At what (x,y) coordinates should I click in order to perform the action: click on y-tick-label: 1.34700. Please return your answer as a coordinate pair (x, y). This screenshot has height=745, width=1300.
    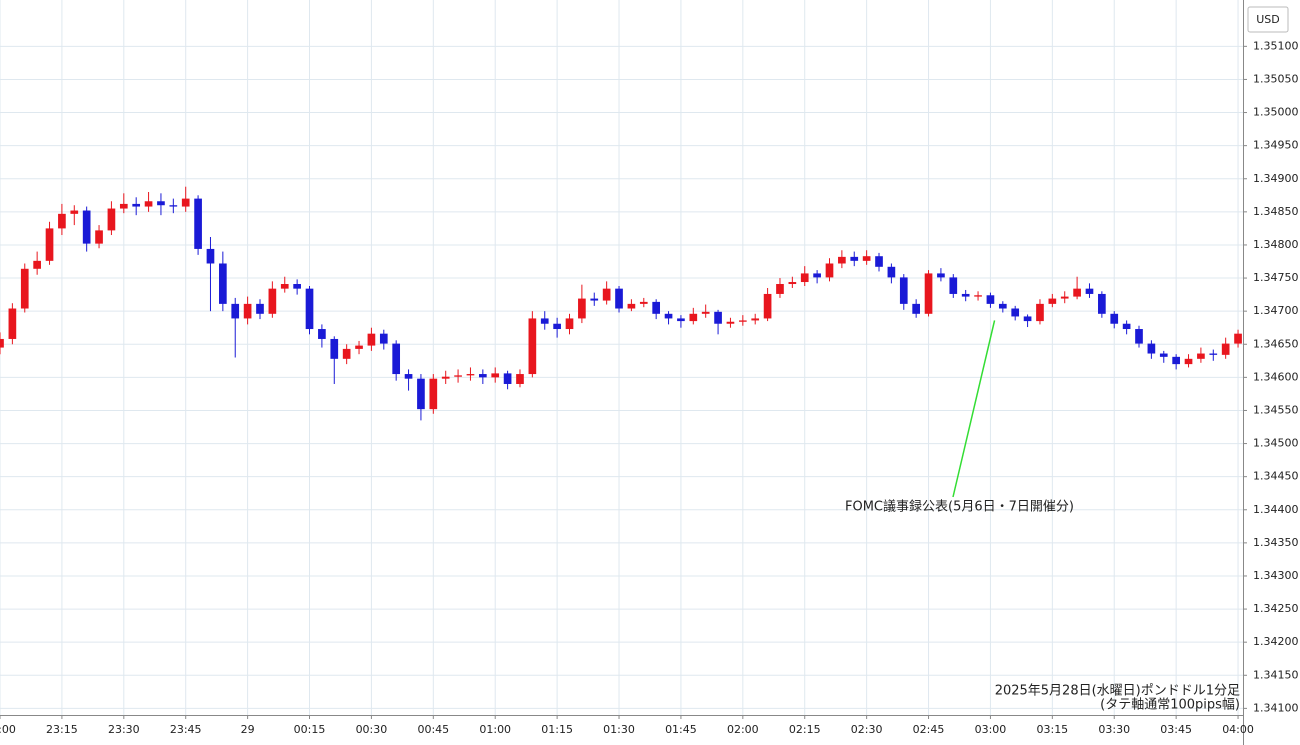
    Looking at the image, I should click on (1276, 310).